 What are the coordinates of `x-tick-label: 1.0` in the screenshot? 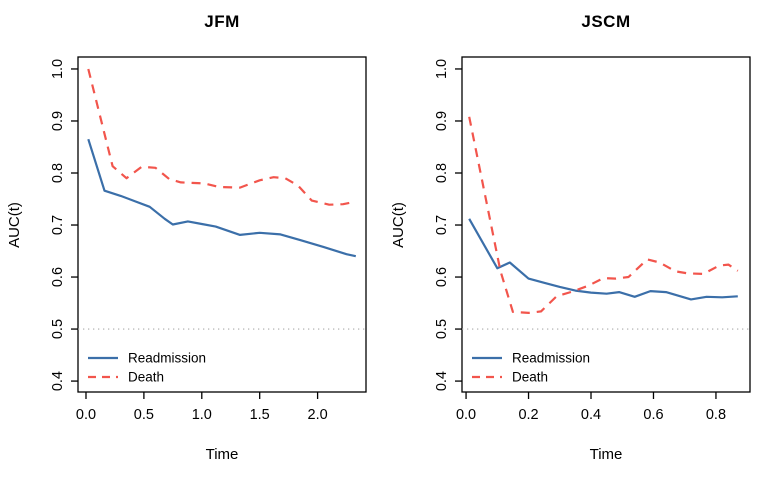 It's located at (202, 415).